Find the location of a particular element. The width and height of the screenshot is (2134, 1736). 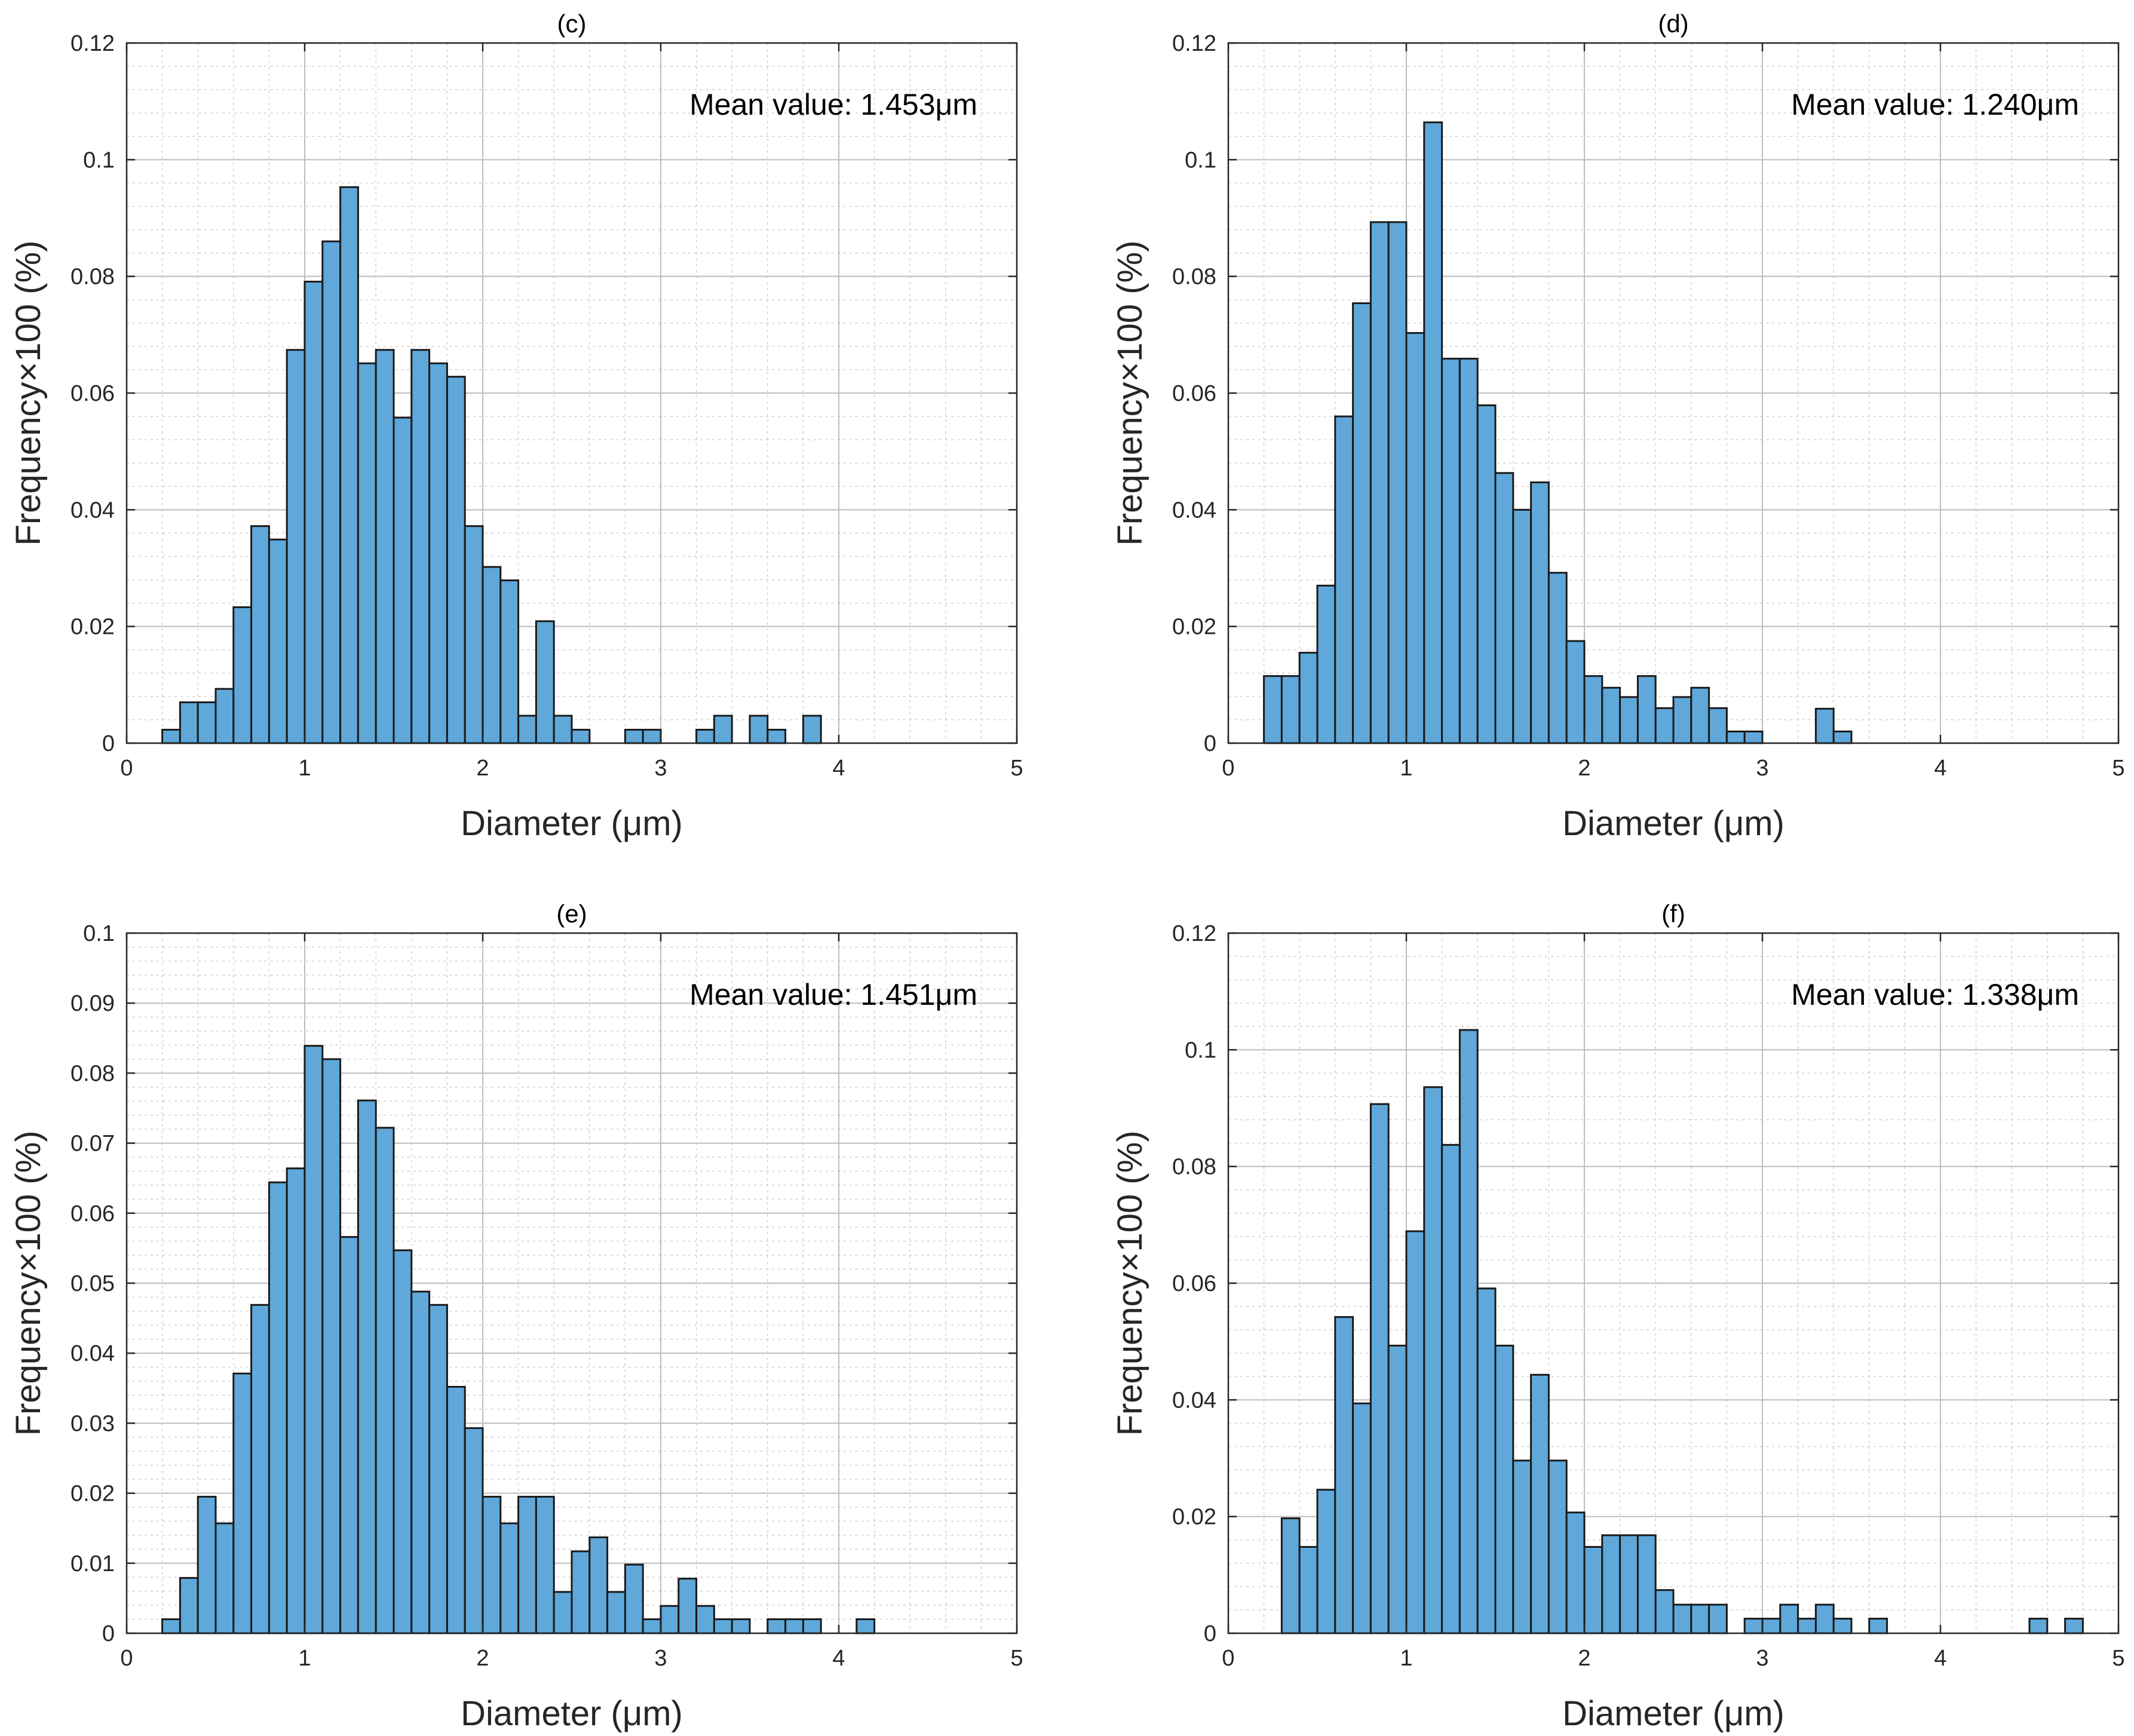

panel-title: (c) is located at coordinates (572, 24).